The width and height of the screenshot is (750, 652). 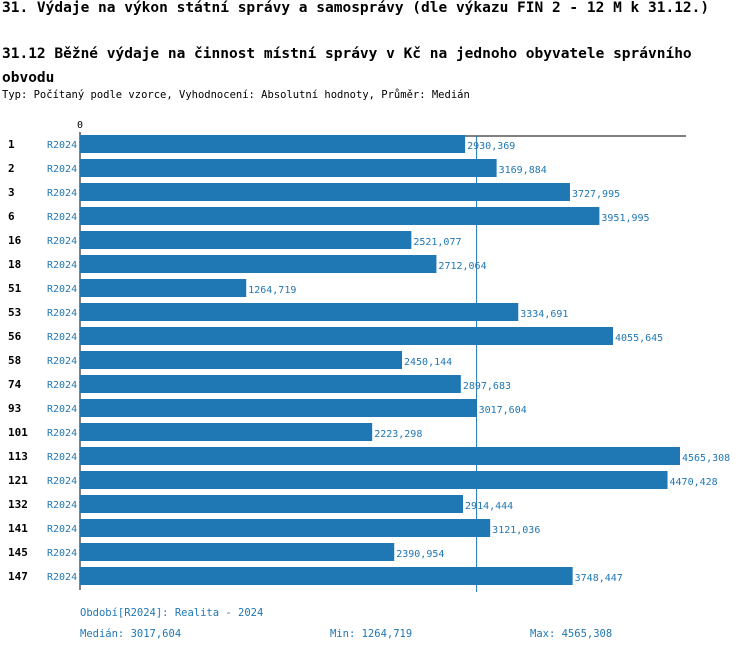 I want to click on data-label: 1264,719, so click(x=272, y=290).